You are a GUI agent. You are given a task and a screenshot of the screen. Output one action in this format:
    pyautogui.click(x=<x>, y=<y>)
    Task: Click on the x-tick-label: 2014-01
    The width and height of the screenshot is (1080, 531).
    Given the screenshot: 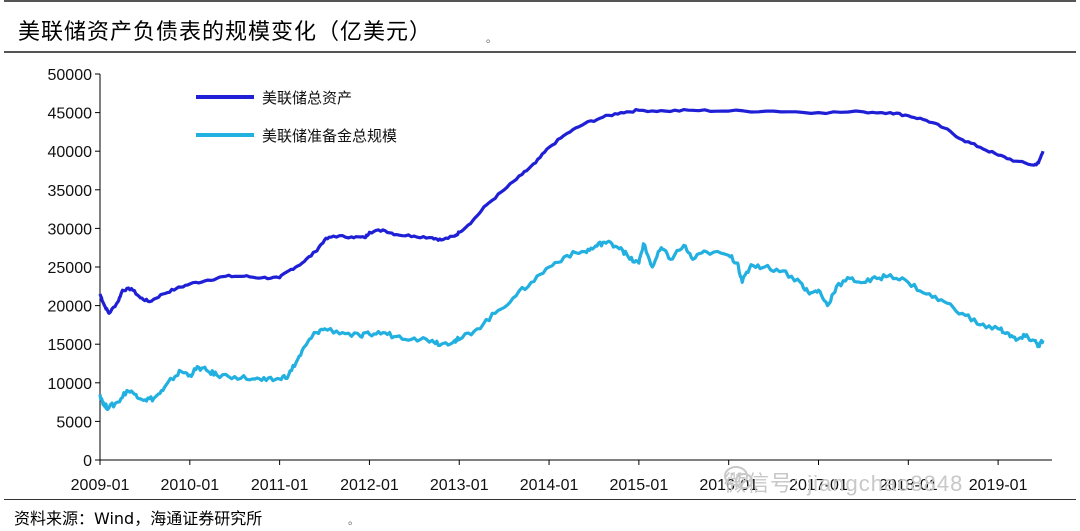 What is the action you would take?
    pyautogui.click(x=549, y=485)
    